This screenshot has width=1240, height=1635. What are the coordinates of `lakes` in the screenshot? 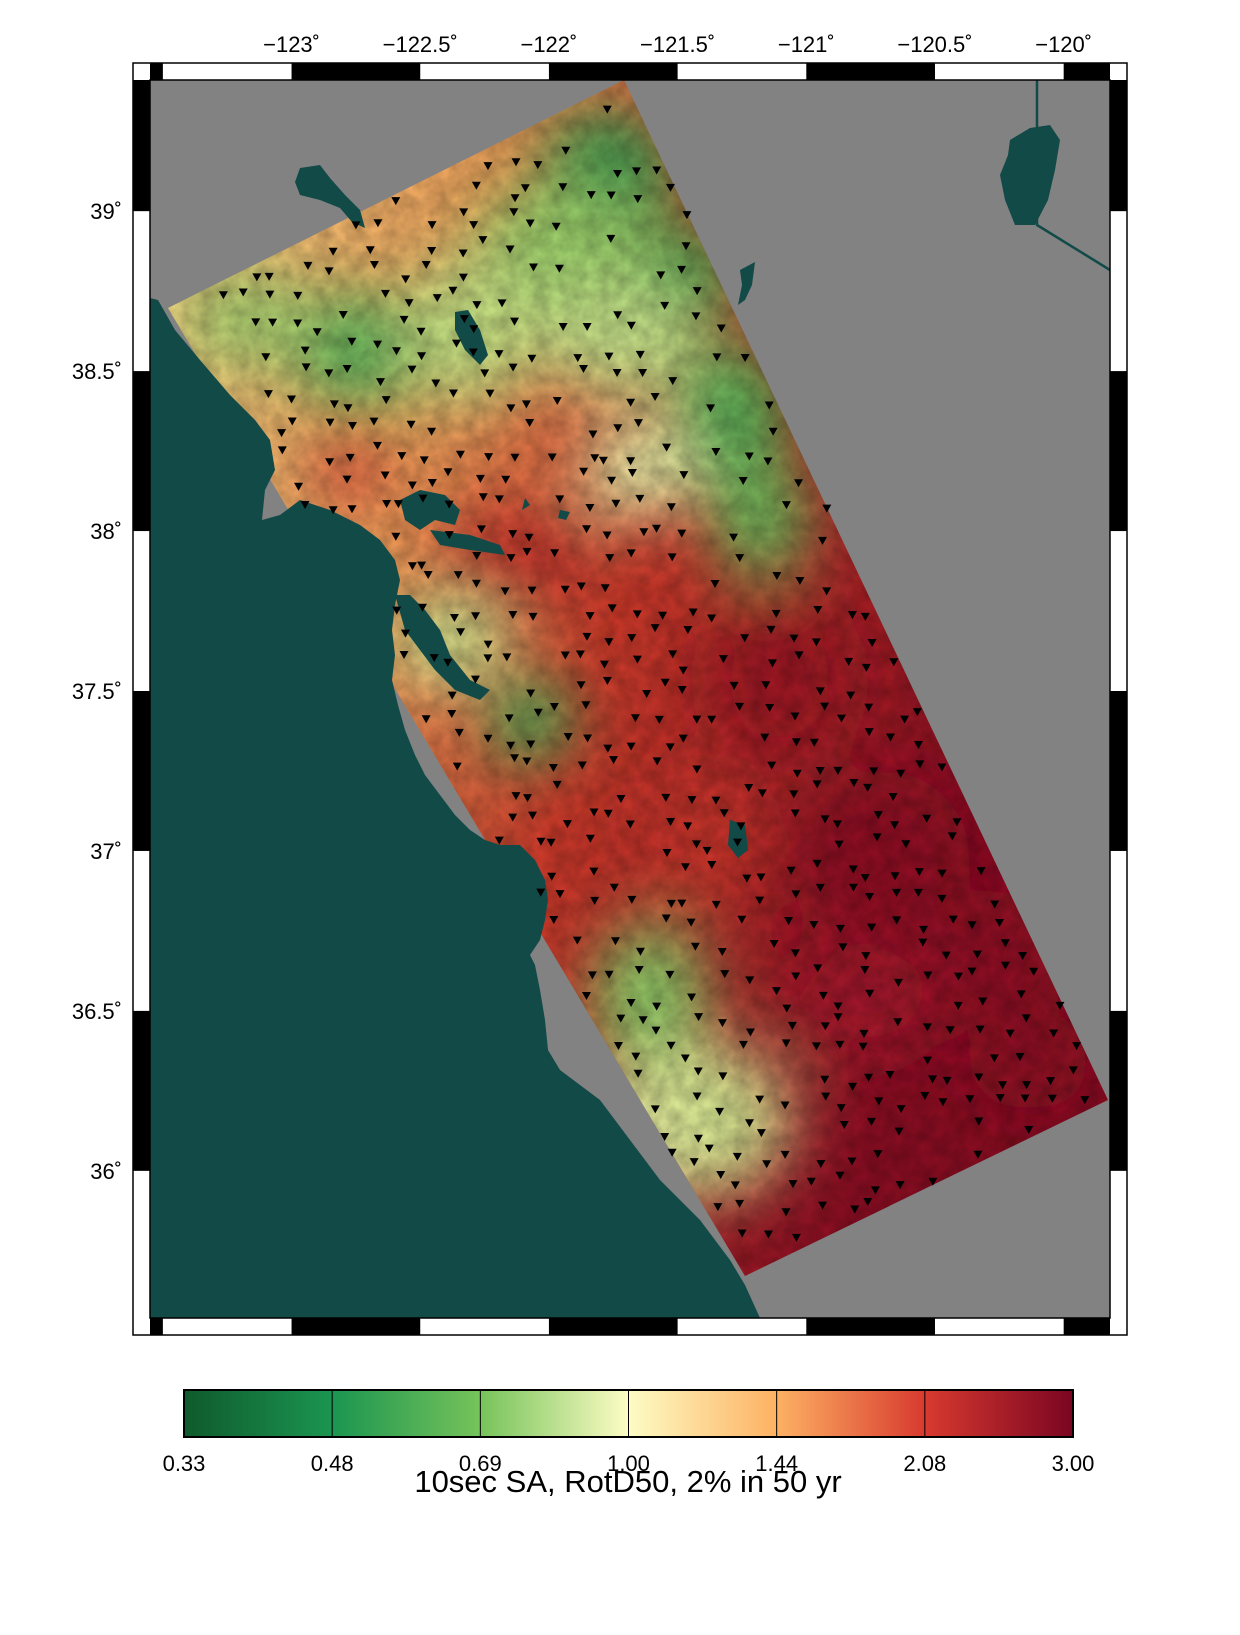 It's located at (677, 322).